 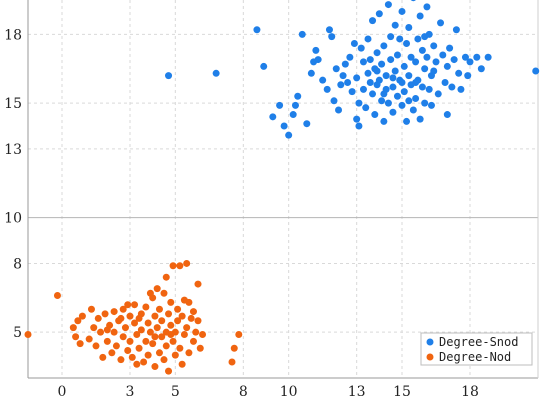 I want to click on legend: Degree-Snod Degree-Nod, so click(x=476, y=349).